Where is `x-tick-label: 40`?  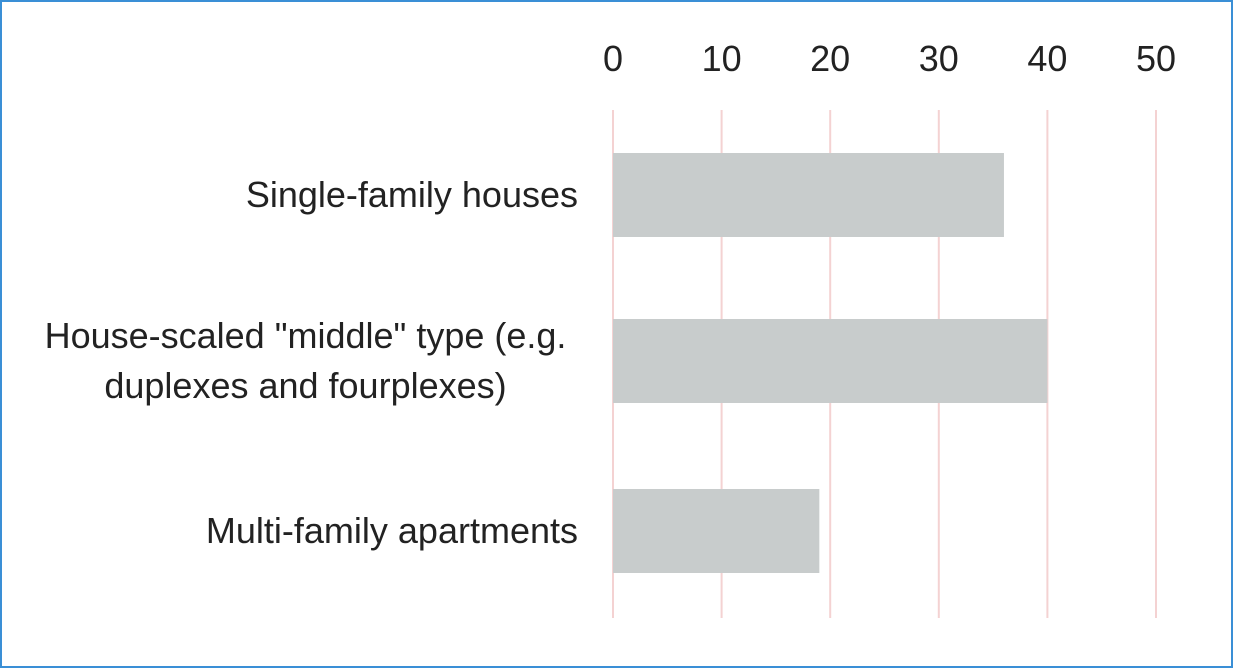 x-tick-label: 40 is located at coordinates (1047, 58).